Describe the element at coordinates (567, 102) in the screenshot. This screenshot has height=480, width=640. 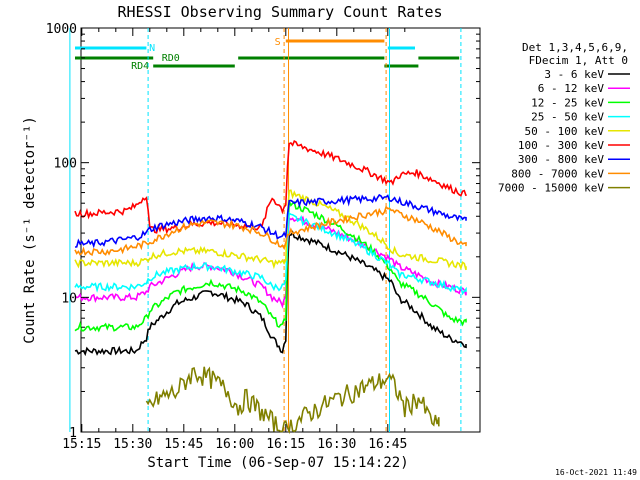
I see `legend-entry-label: 12 - 25 keV` at that location.